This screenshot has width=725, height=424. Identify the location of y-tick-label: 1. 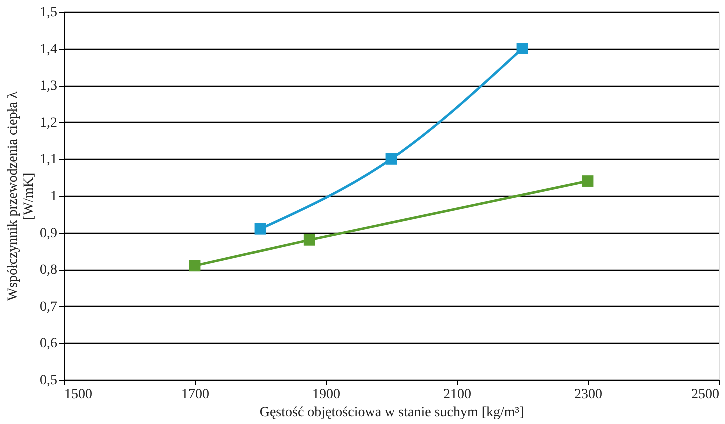
(54, 197).